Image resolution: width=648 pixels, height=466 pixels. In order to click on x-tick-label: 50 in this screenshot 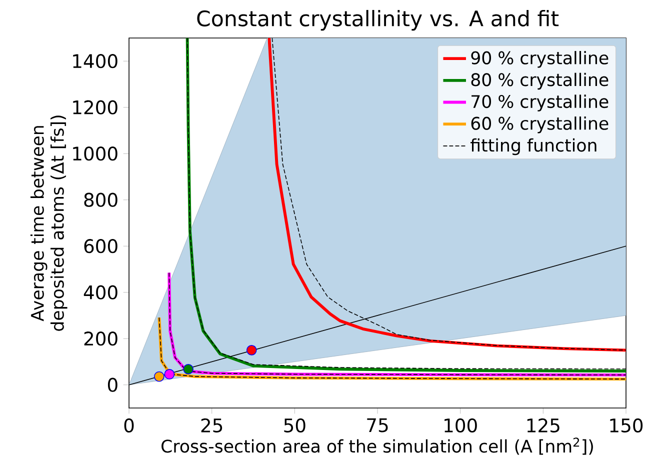, I will do `click(295, 425)`.